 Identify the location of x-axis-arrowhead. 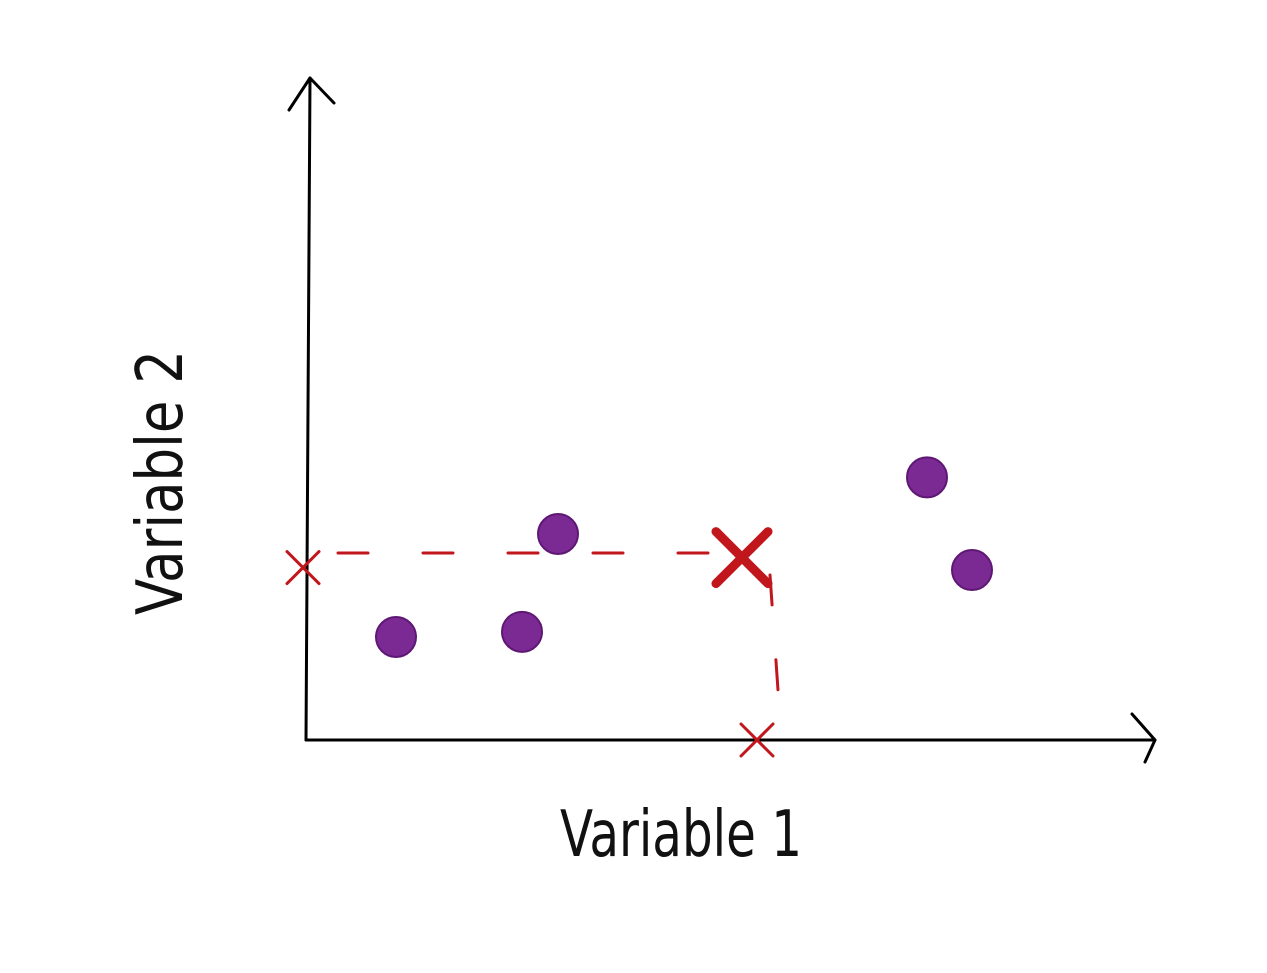
(1143, 738).